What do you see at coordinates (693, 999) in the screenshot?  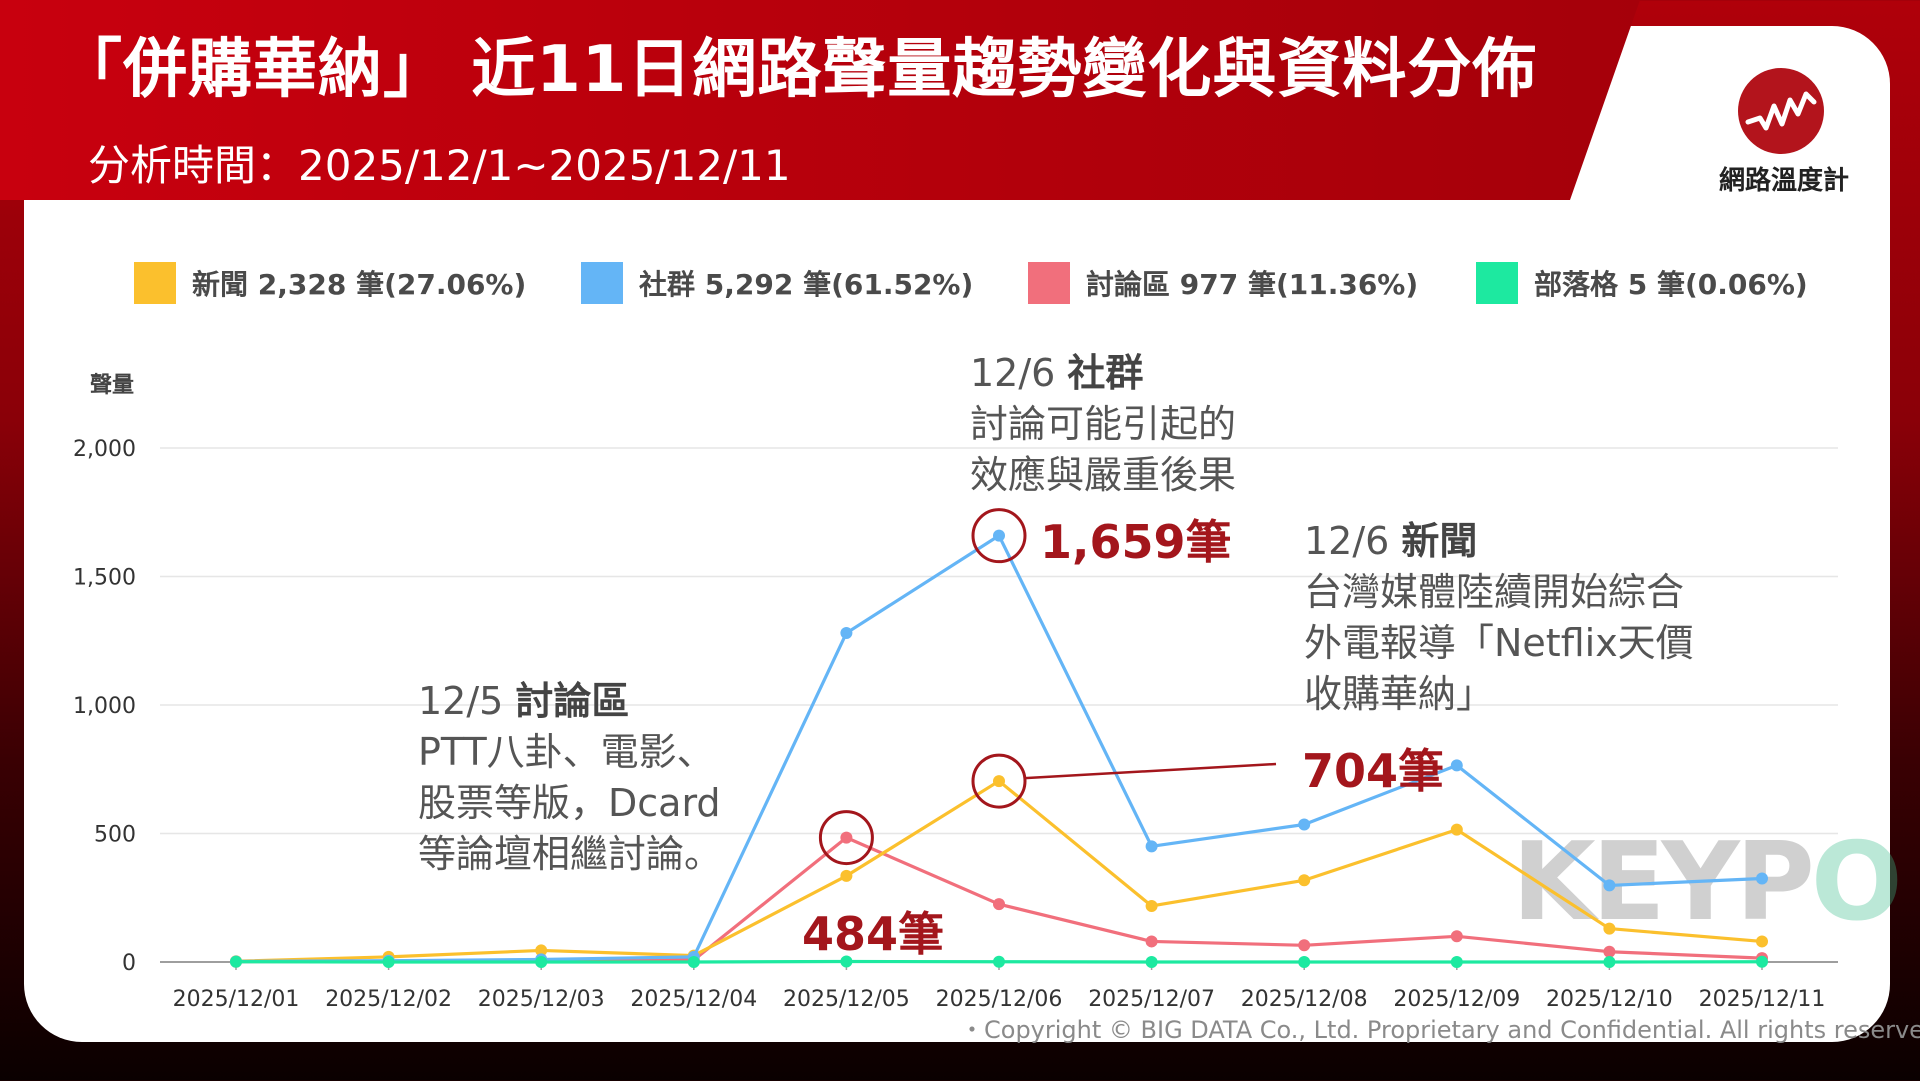 I see `x-tick-label: 2025/12/04` at bounding box center [693, 999].